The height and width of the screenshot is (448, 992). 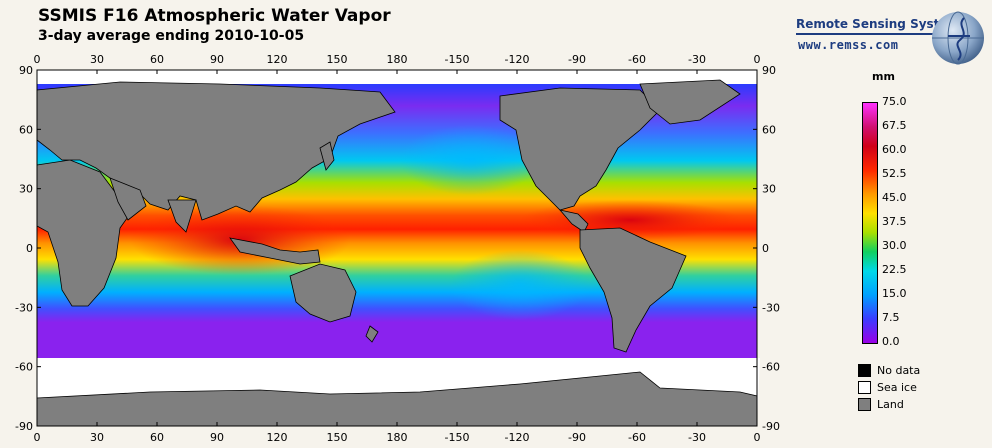 I want to click on legend-label: Sea ice, so click(x=897, y=387).